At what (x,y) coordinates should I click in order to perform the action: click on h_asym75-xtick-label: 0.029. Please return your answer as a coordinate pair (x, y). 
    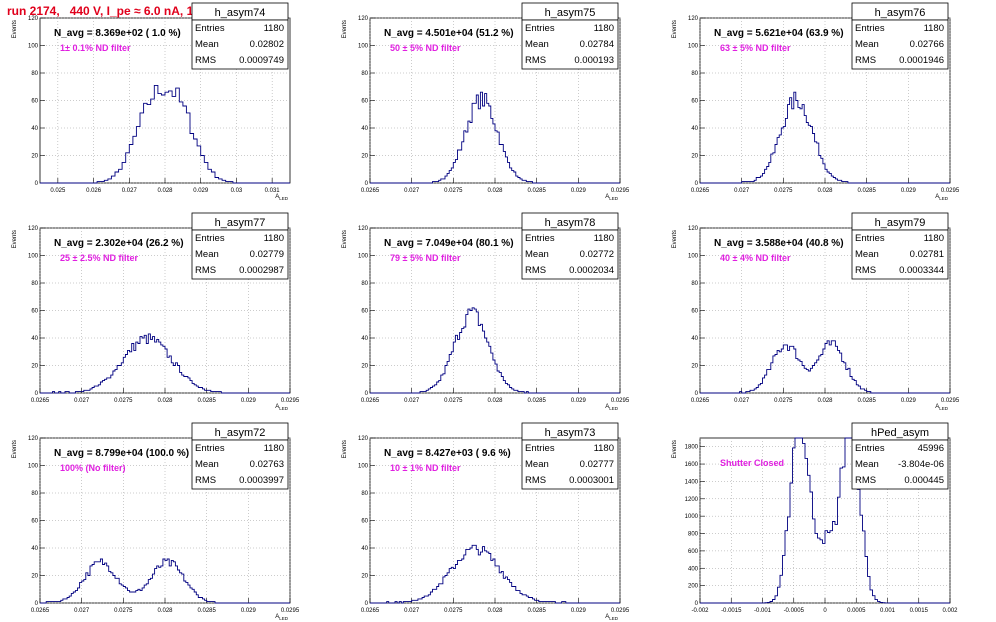
    Looking at the image, I should click on (579, 191).